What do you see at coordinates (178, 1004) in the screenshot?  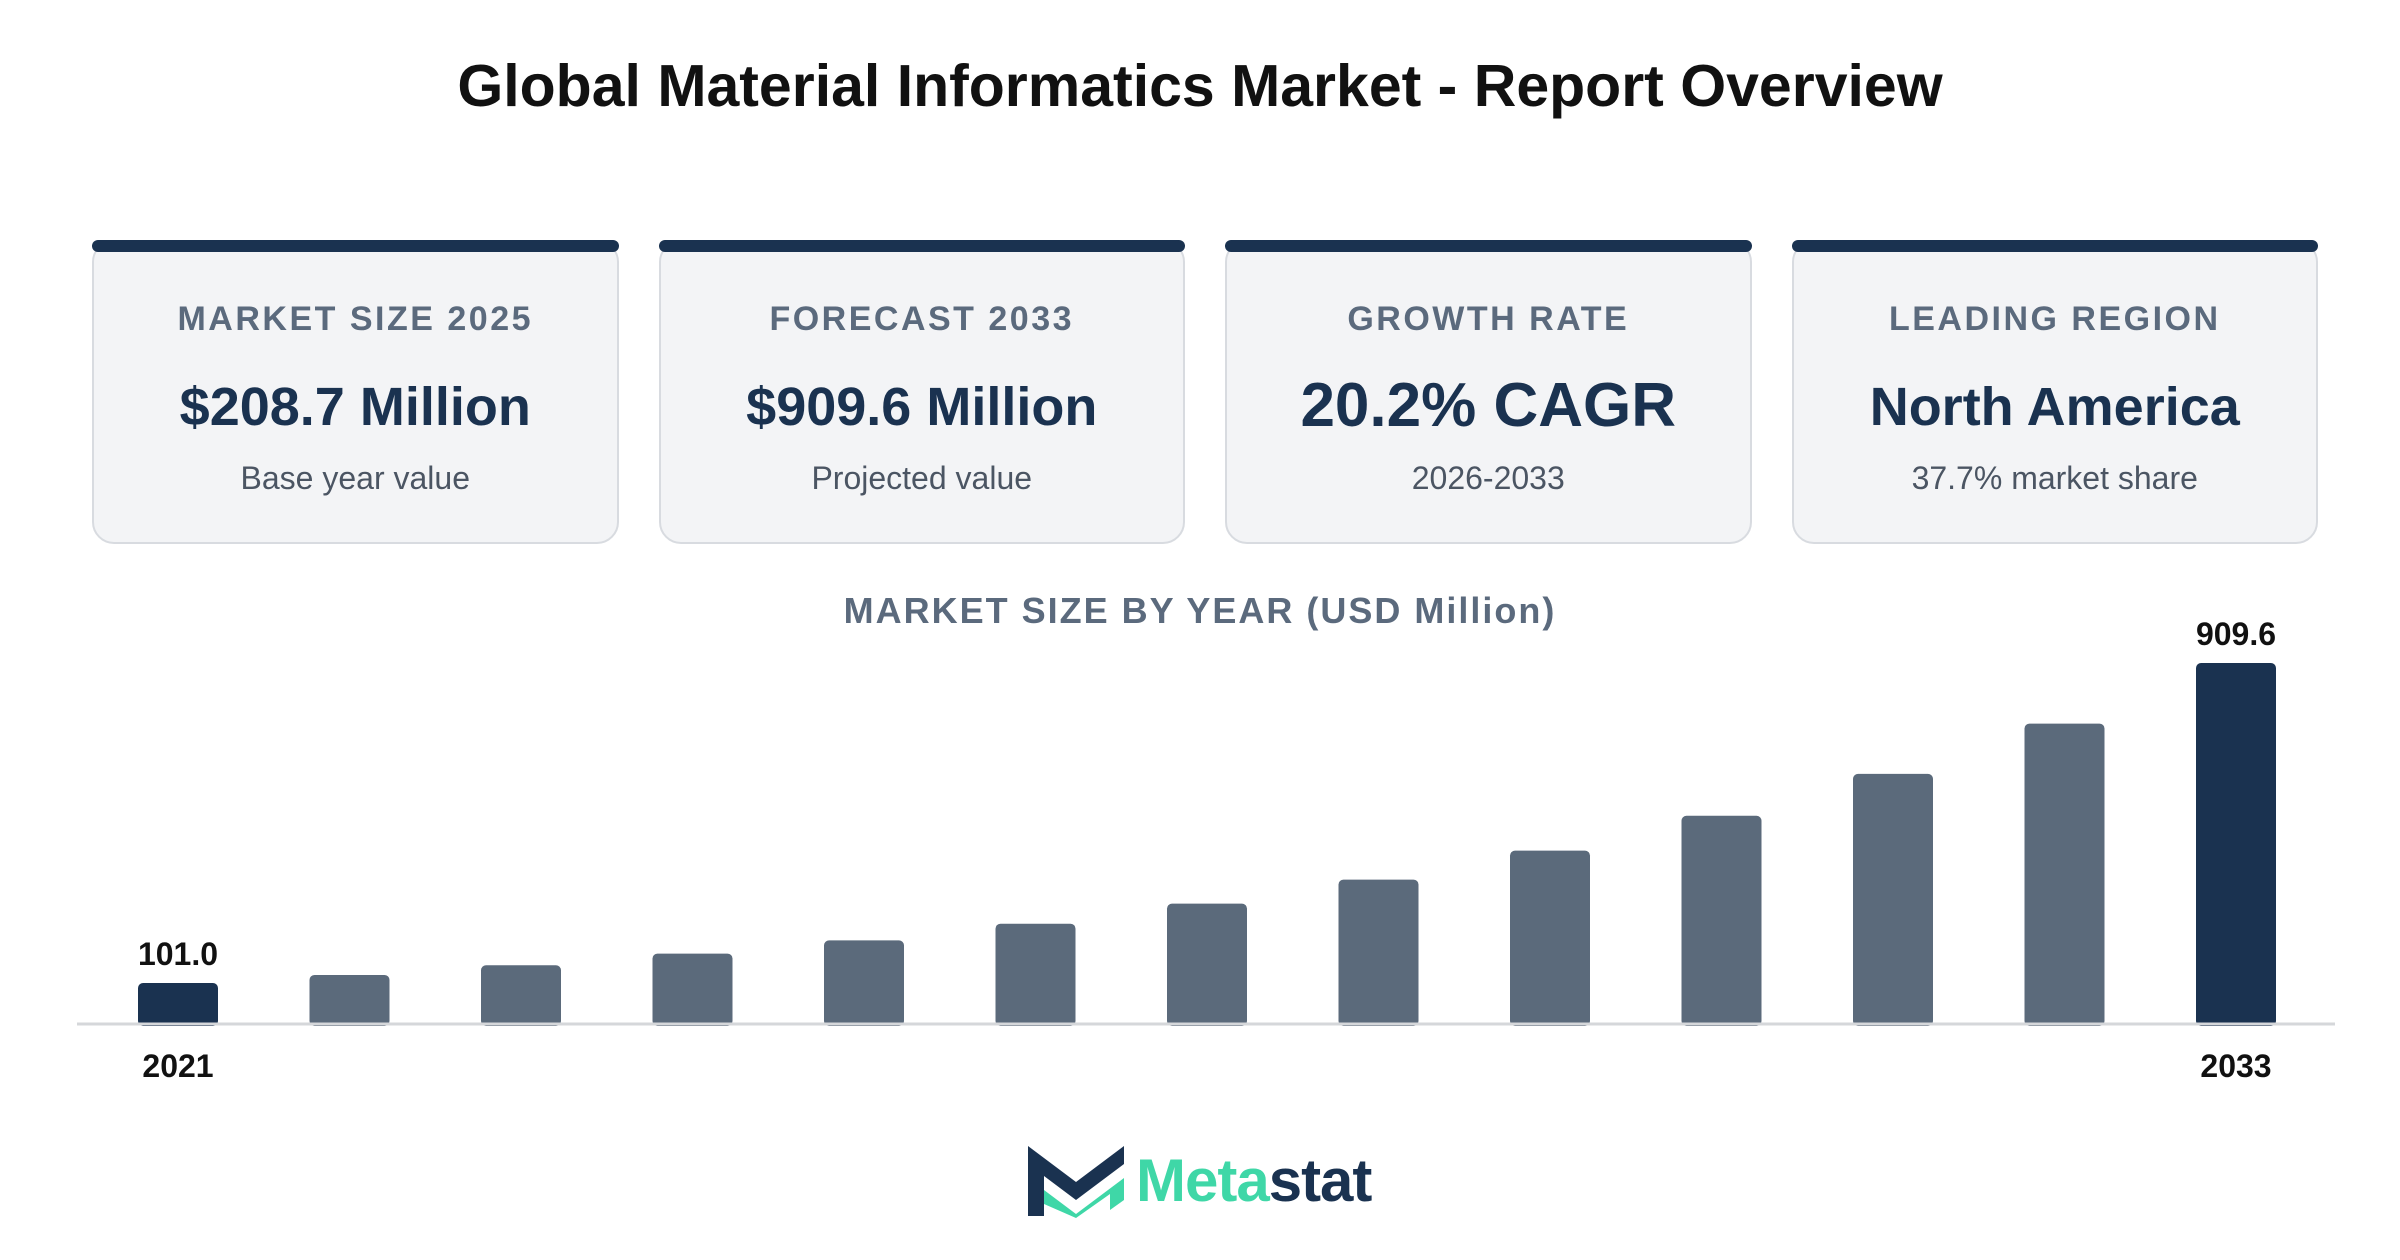 I see `bar-2021` at bounding box center [178, 1004].